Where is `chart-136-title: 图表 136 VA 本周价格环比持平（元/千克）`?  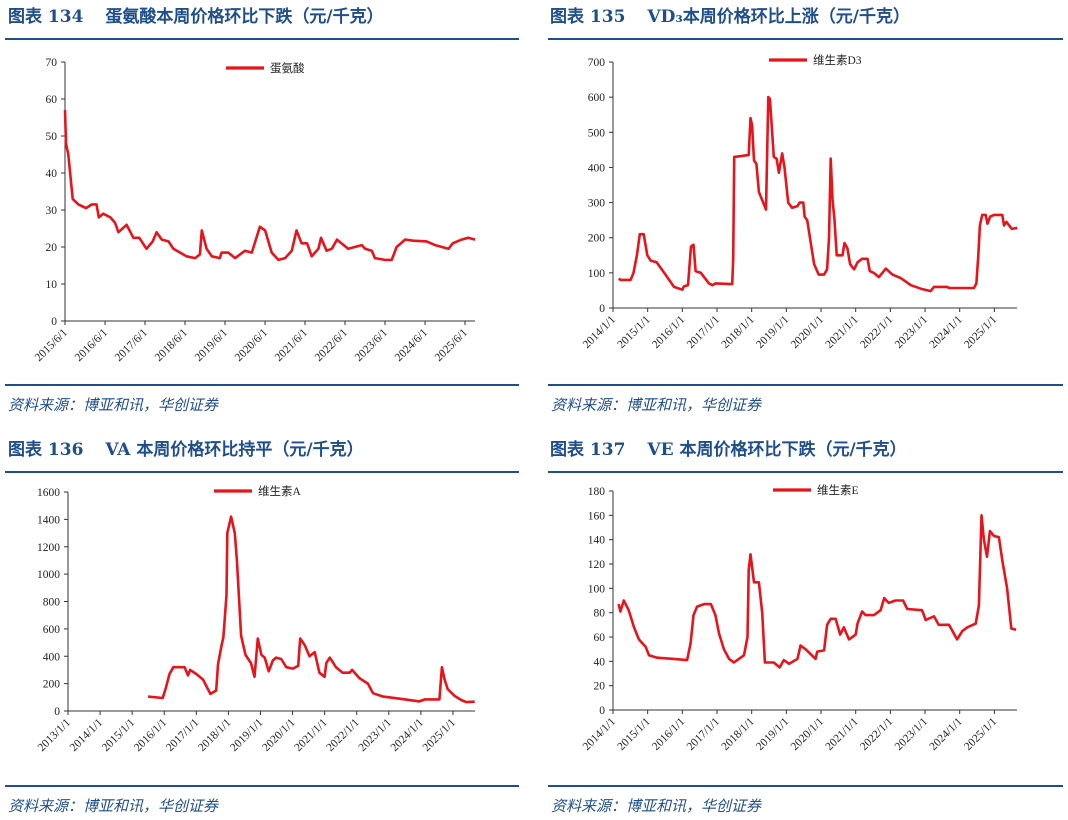
chart-136-title: 图表 136 VA 本周价格环比持平（元/千克） is located at coordinates (186, 450).